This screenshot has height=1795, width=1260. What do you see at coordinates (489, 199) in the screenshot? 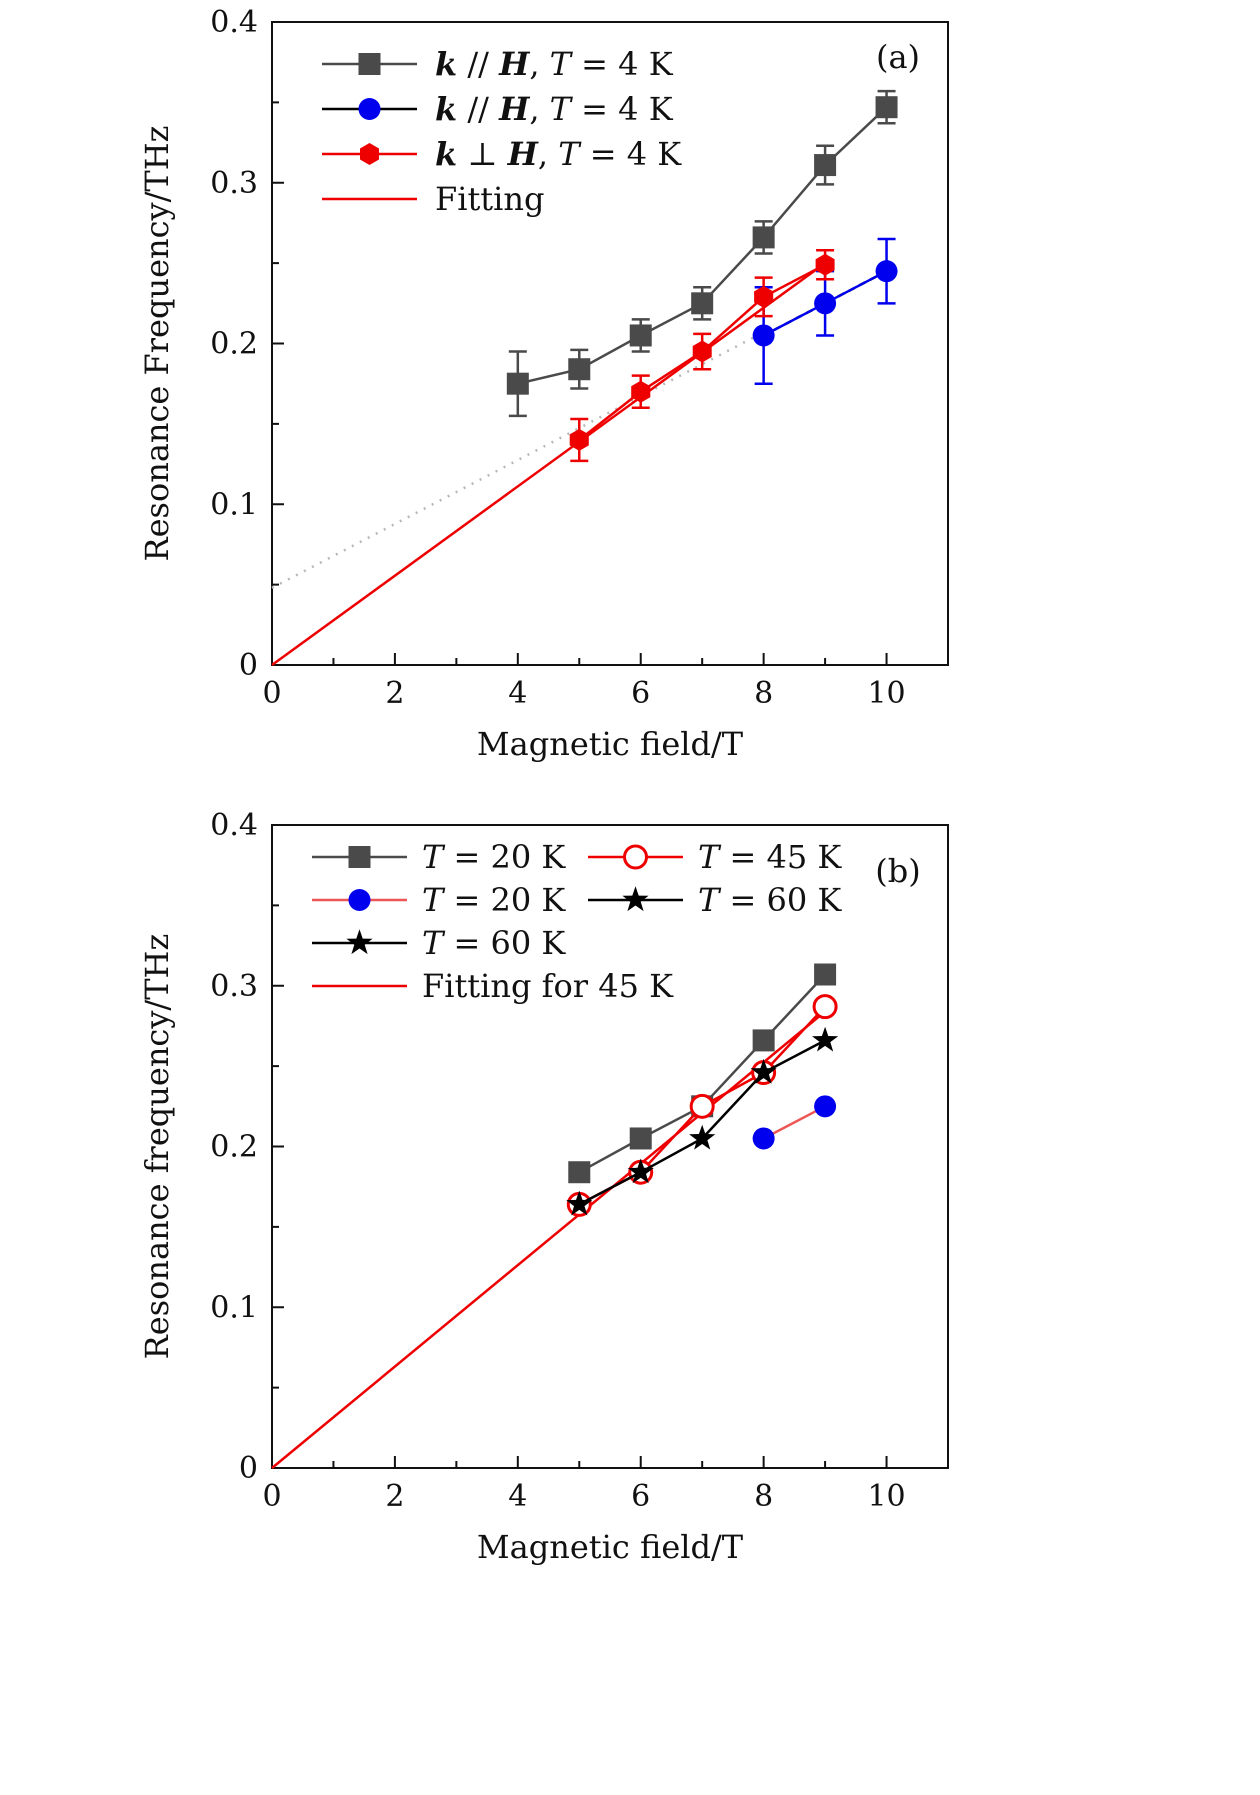
I see `legend-label: Fitting` at bounding box center [489, 199].